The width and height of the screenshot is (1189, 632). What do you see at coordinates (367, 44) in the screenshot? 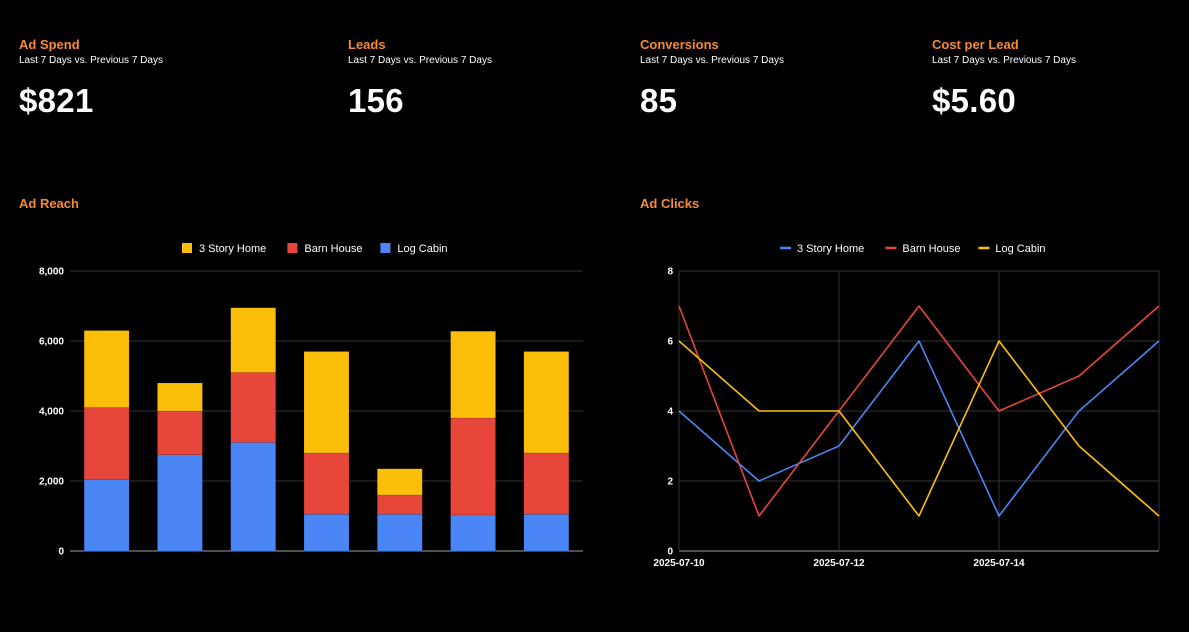
I see `kpi-title: Leads` at bounding box center [367, 44].